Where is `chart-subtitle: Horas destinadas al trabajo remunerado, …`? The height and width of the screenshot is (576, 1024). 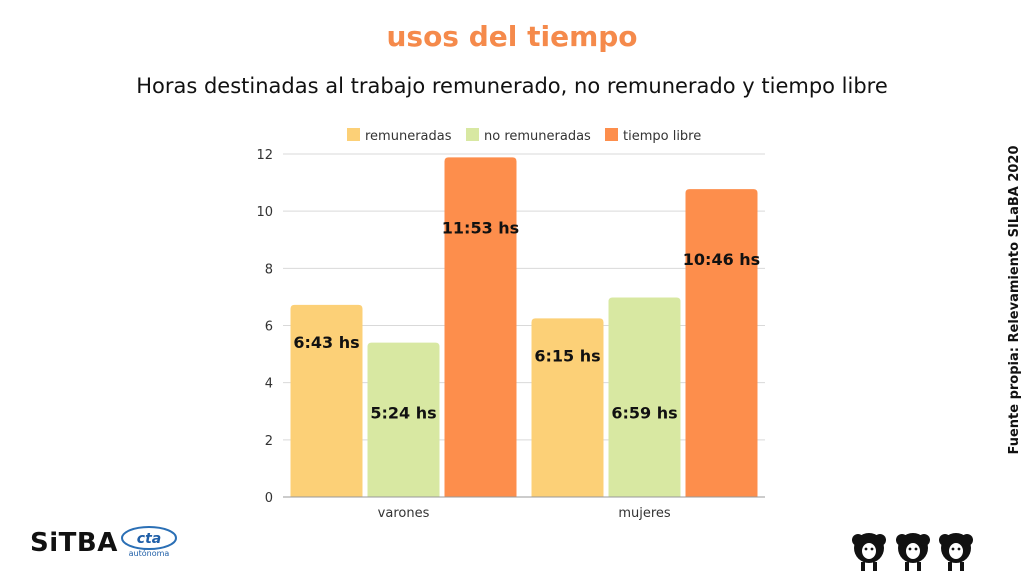 chart-subtitle: Horas destinadas al trabajo remunerado, … is located at coordinates (512, 86).